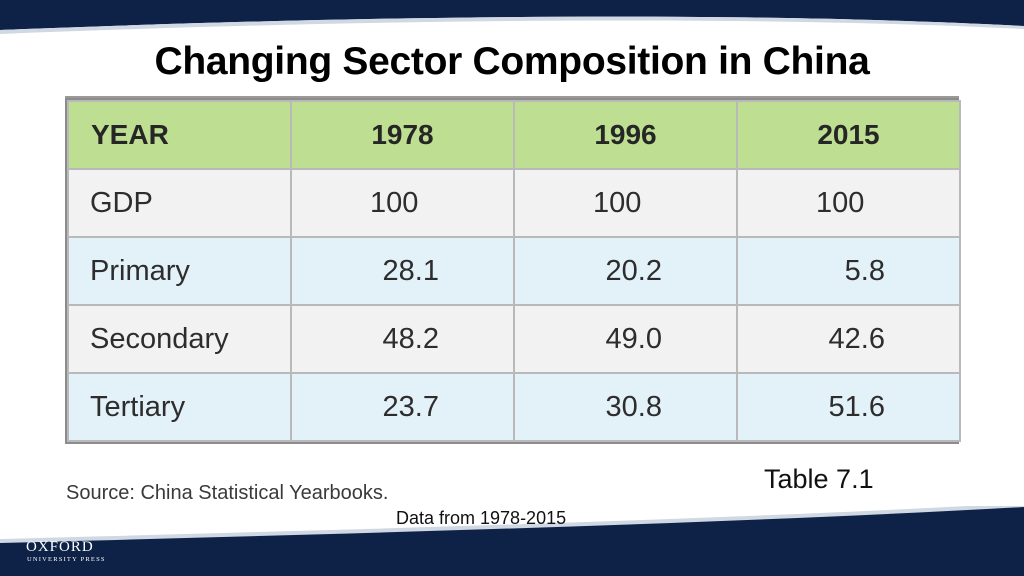 Image resolution: width=1024 pixels, height=576 pixels. I want to click on row-label: Primary, so click(179, 271).